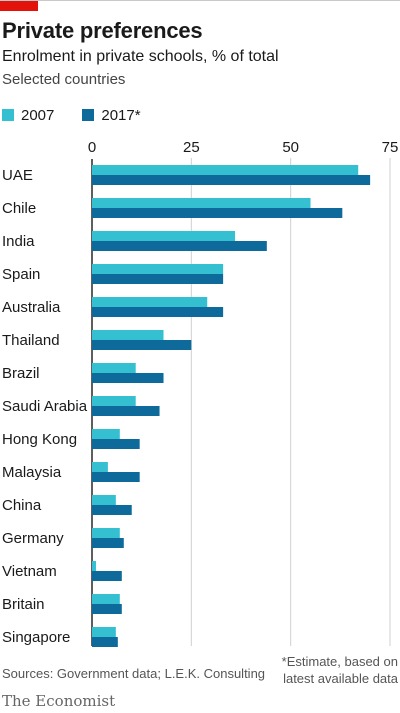 Image resolution: width=400 pixels, height=713 pixels. What do you see at coordinates (290, 147) in the screenshot?
I see `x-tick-label: 50` at bounding box center [290, 147].